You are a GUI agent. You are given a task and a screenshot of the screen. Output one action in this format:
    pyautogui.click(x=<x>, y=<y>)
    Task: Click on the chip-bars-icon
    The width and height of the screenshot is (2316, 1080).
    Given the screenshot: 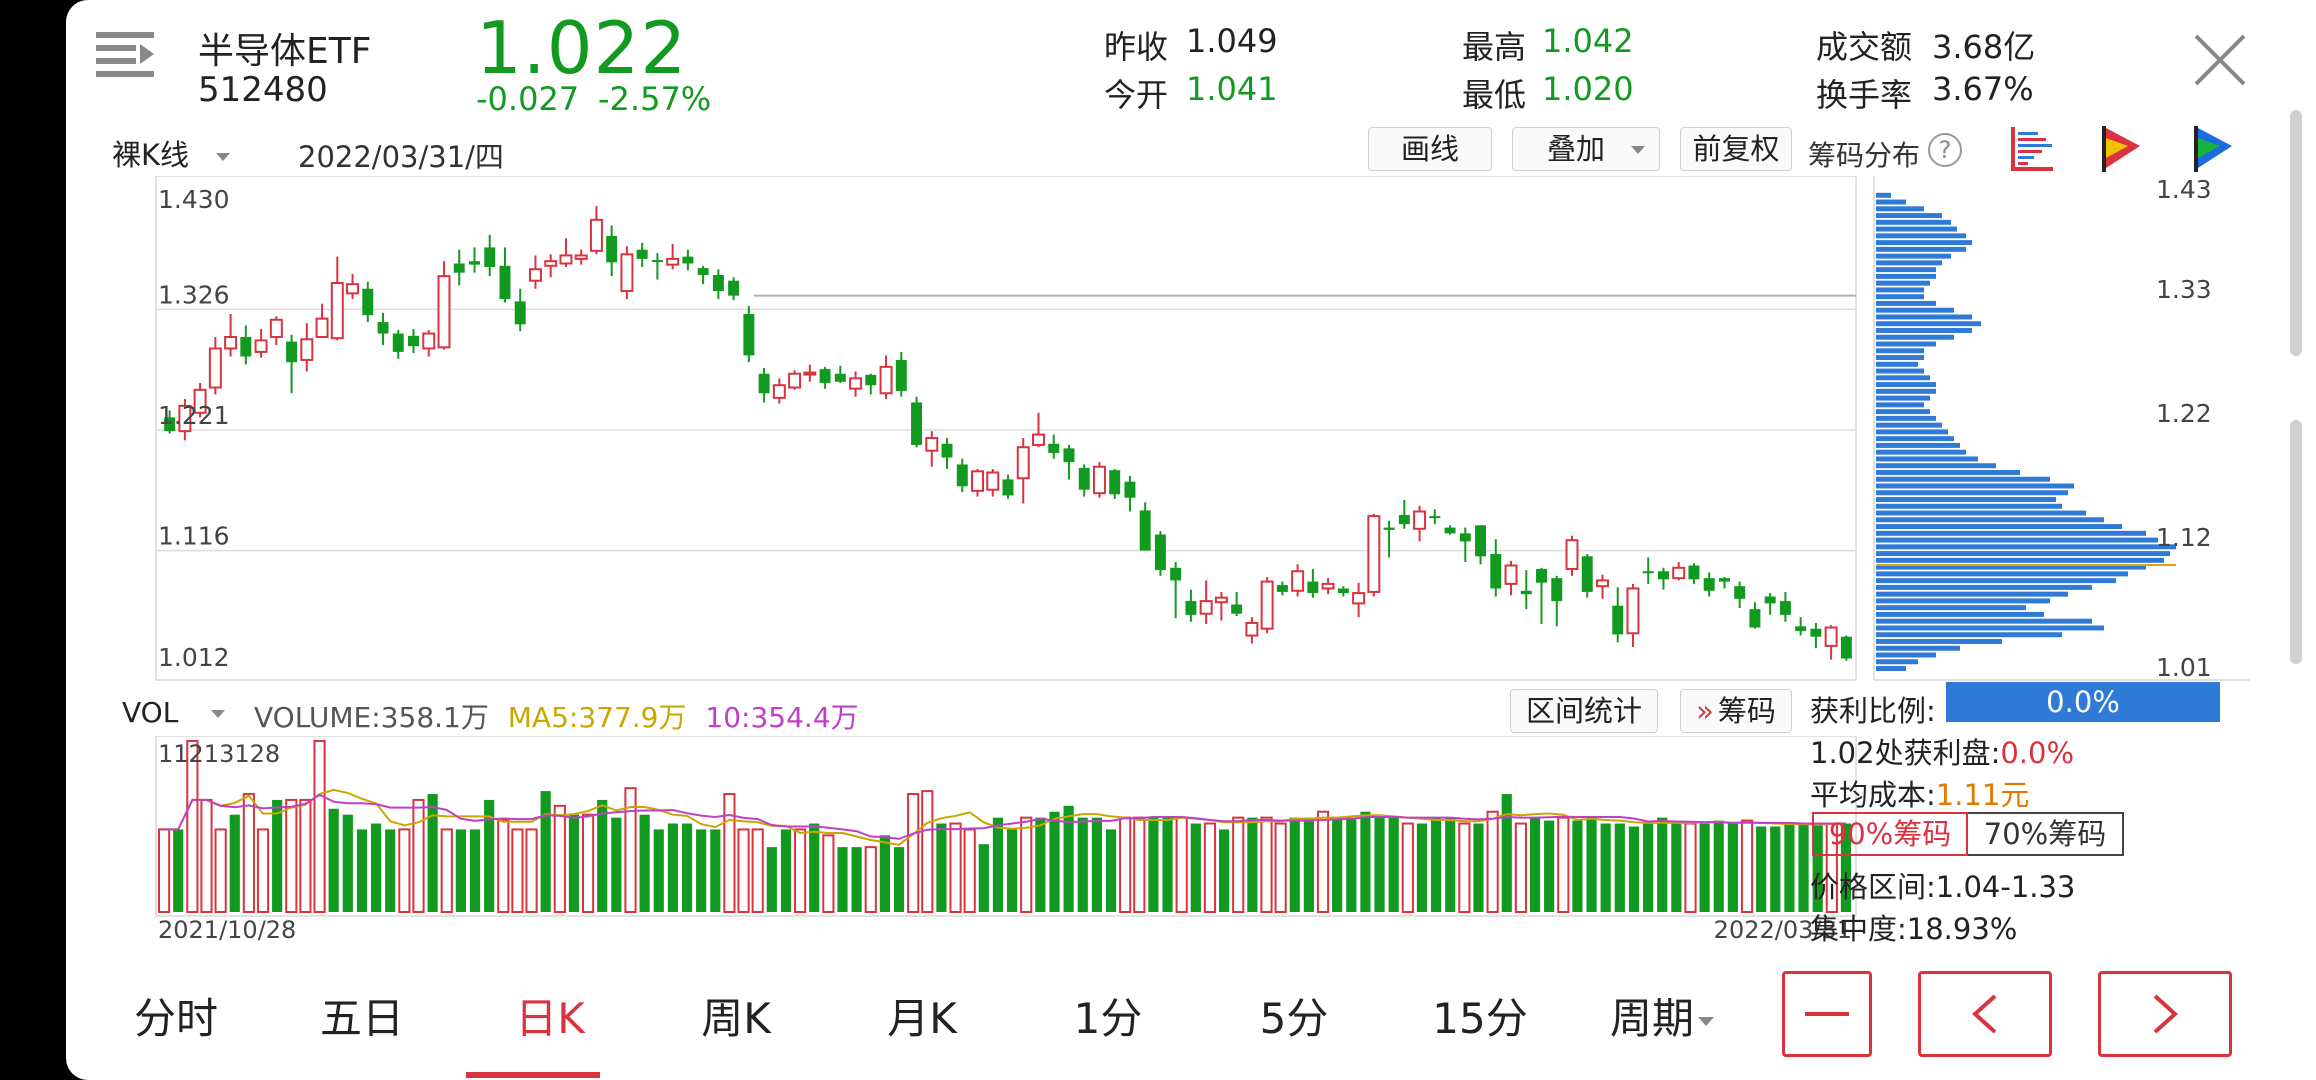 What is the action you would take?
    pyautogui.click(x=2032, y=149)
    